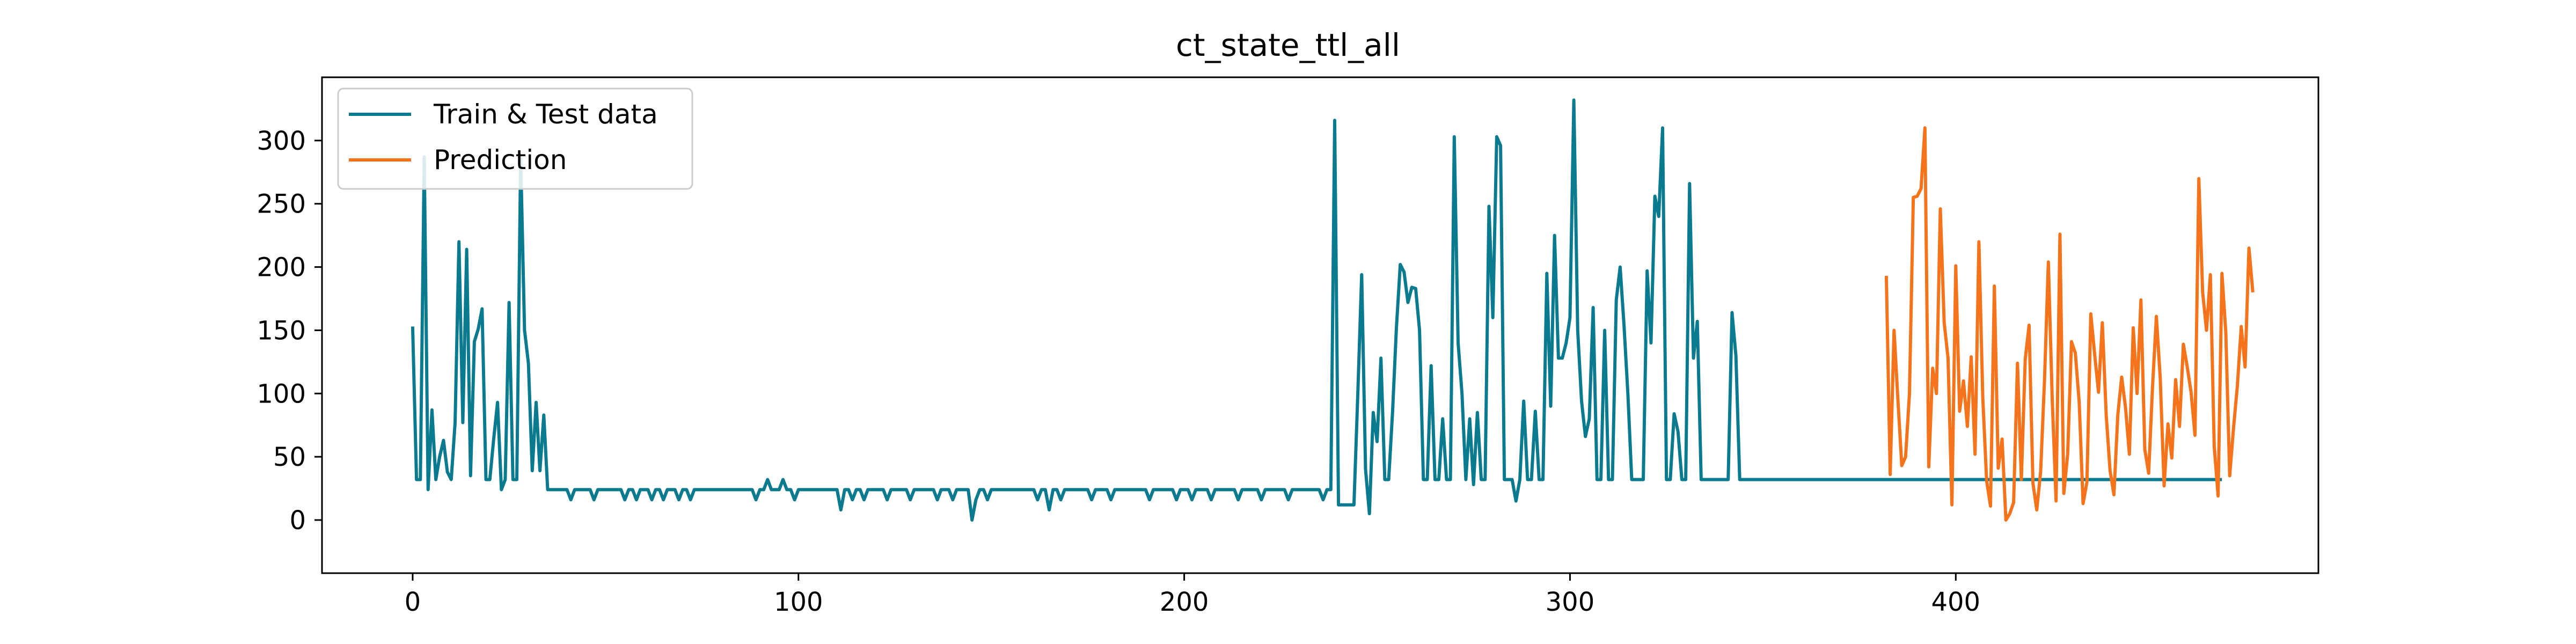 This screenshot has width=2576, height=644. What do you see at coordinates (289, 457) in the screenshot?
I see `y-tick-label: 50` at bounding box center [289, 457].